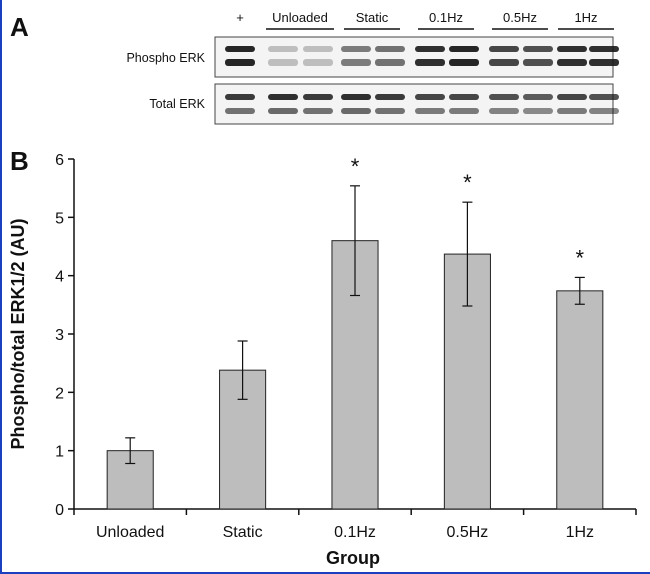 This screenshot has width=650, height=574. I want to click on lane-label-1hz: 1Hz, so click(585, 17).